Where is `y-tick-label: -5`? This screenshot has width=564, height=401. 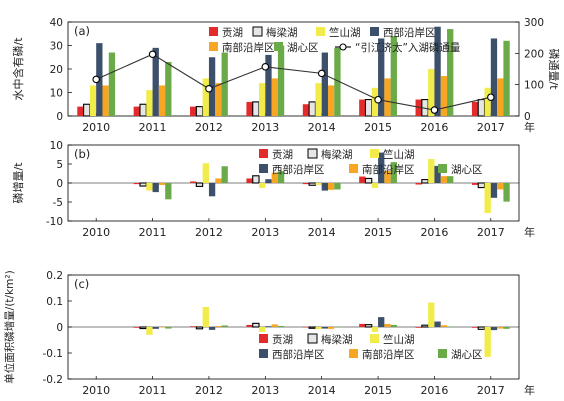 y-tick-label: -5 is located at coordinates (58, 203).